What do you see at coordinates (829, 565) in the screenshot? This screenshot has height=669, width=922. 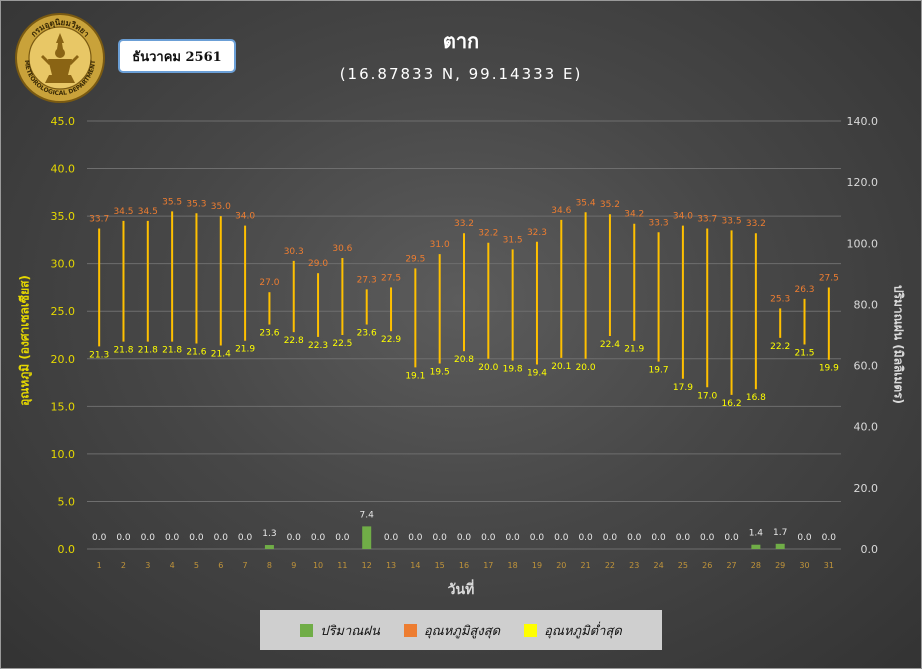 I see `x-tick-label: 31` at bounding box center [829, 565].